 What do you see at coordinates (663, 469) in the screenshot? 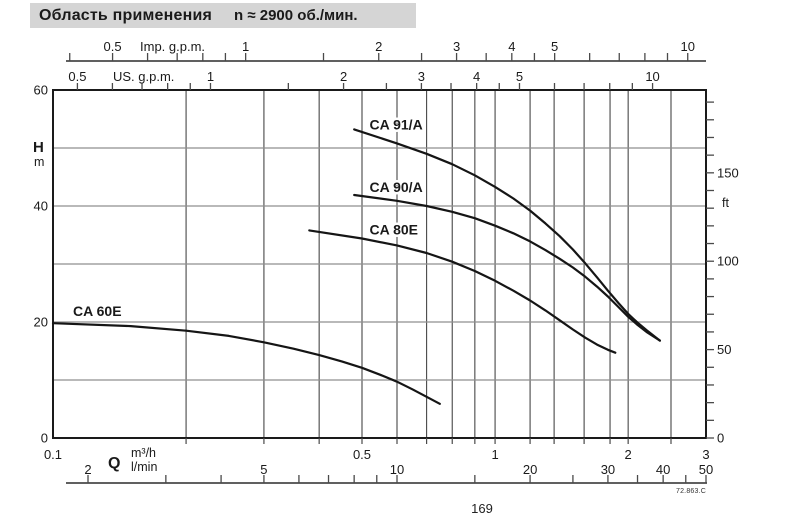
I see `q-lmin-tick-label: 40` at bounding box center [663, 469].